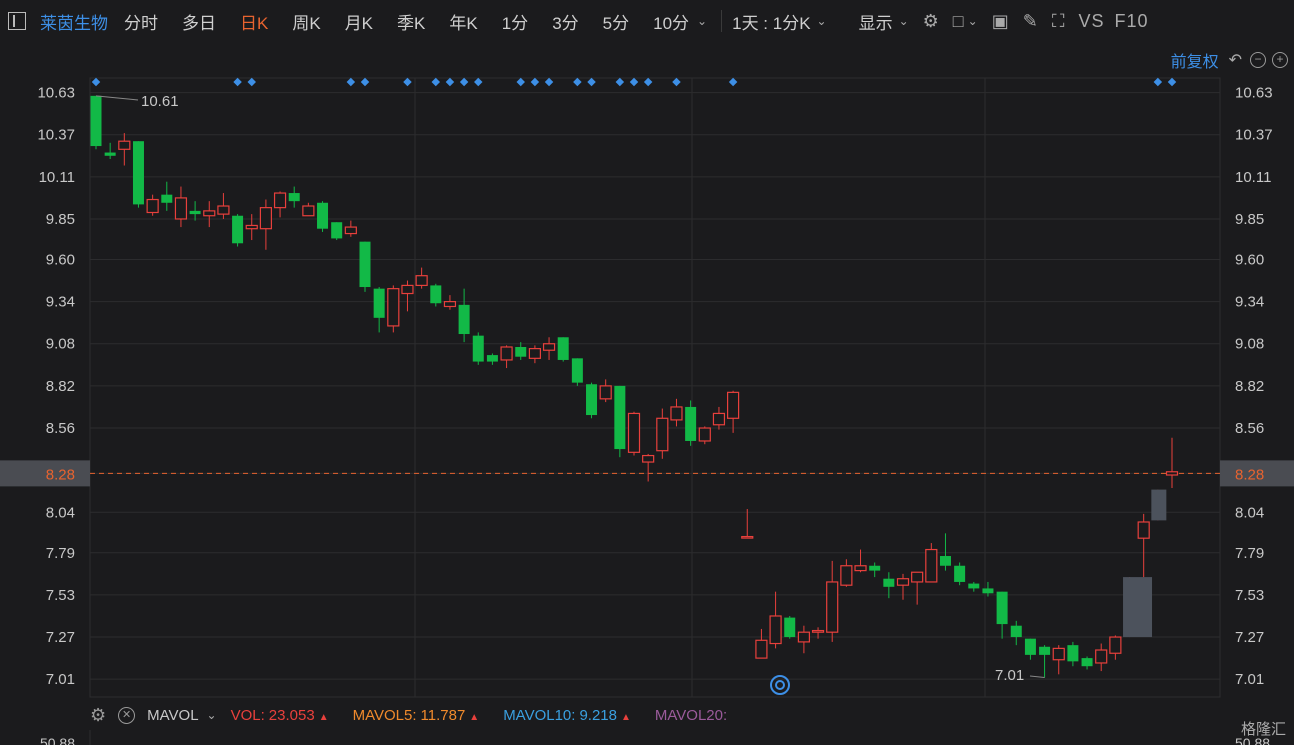 This screenshot has height=745, width=1294. Describe the element at coordinates (411, 23) in the screenshot. I see `tab-quarterly-k: 季K` at that location.